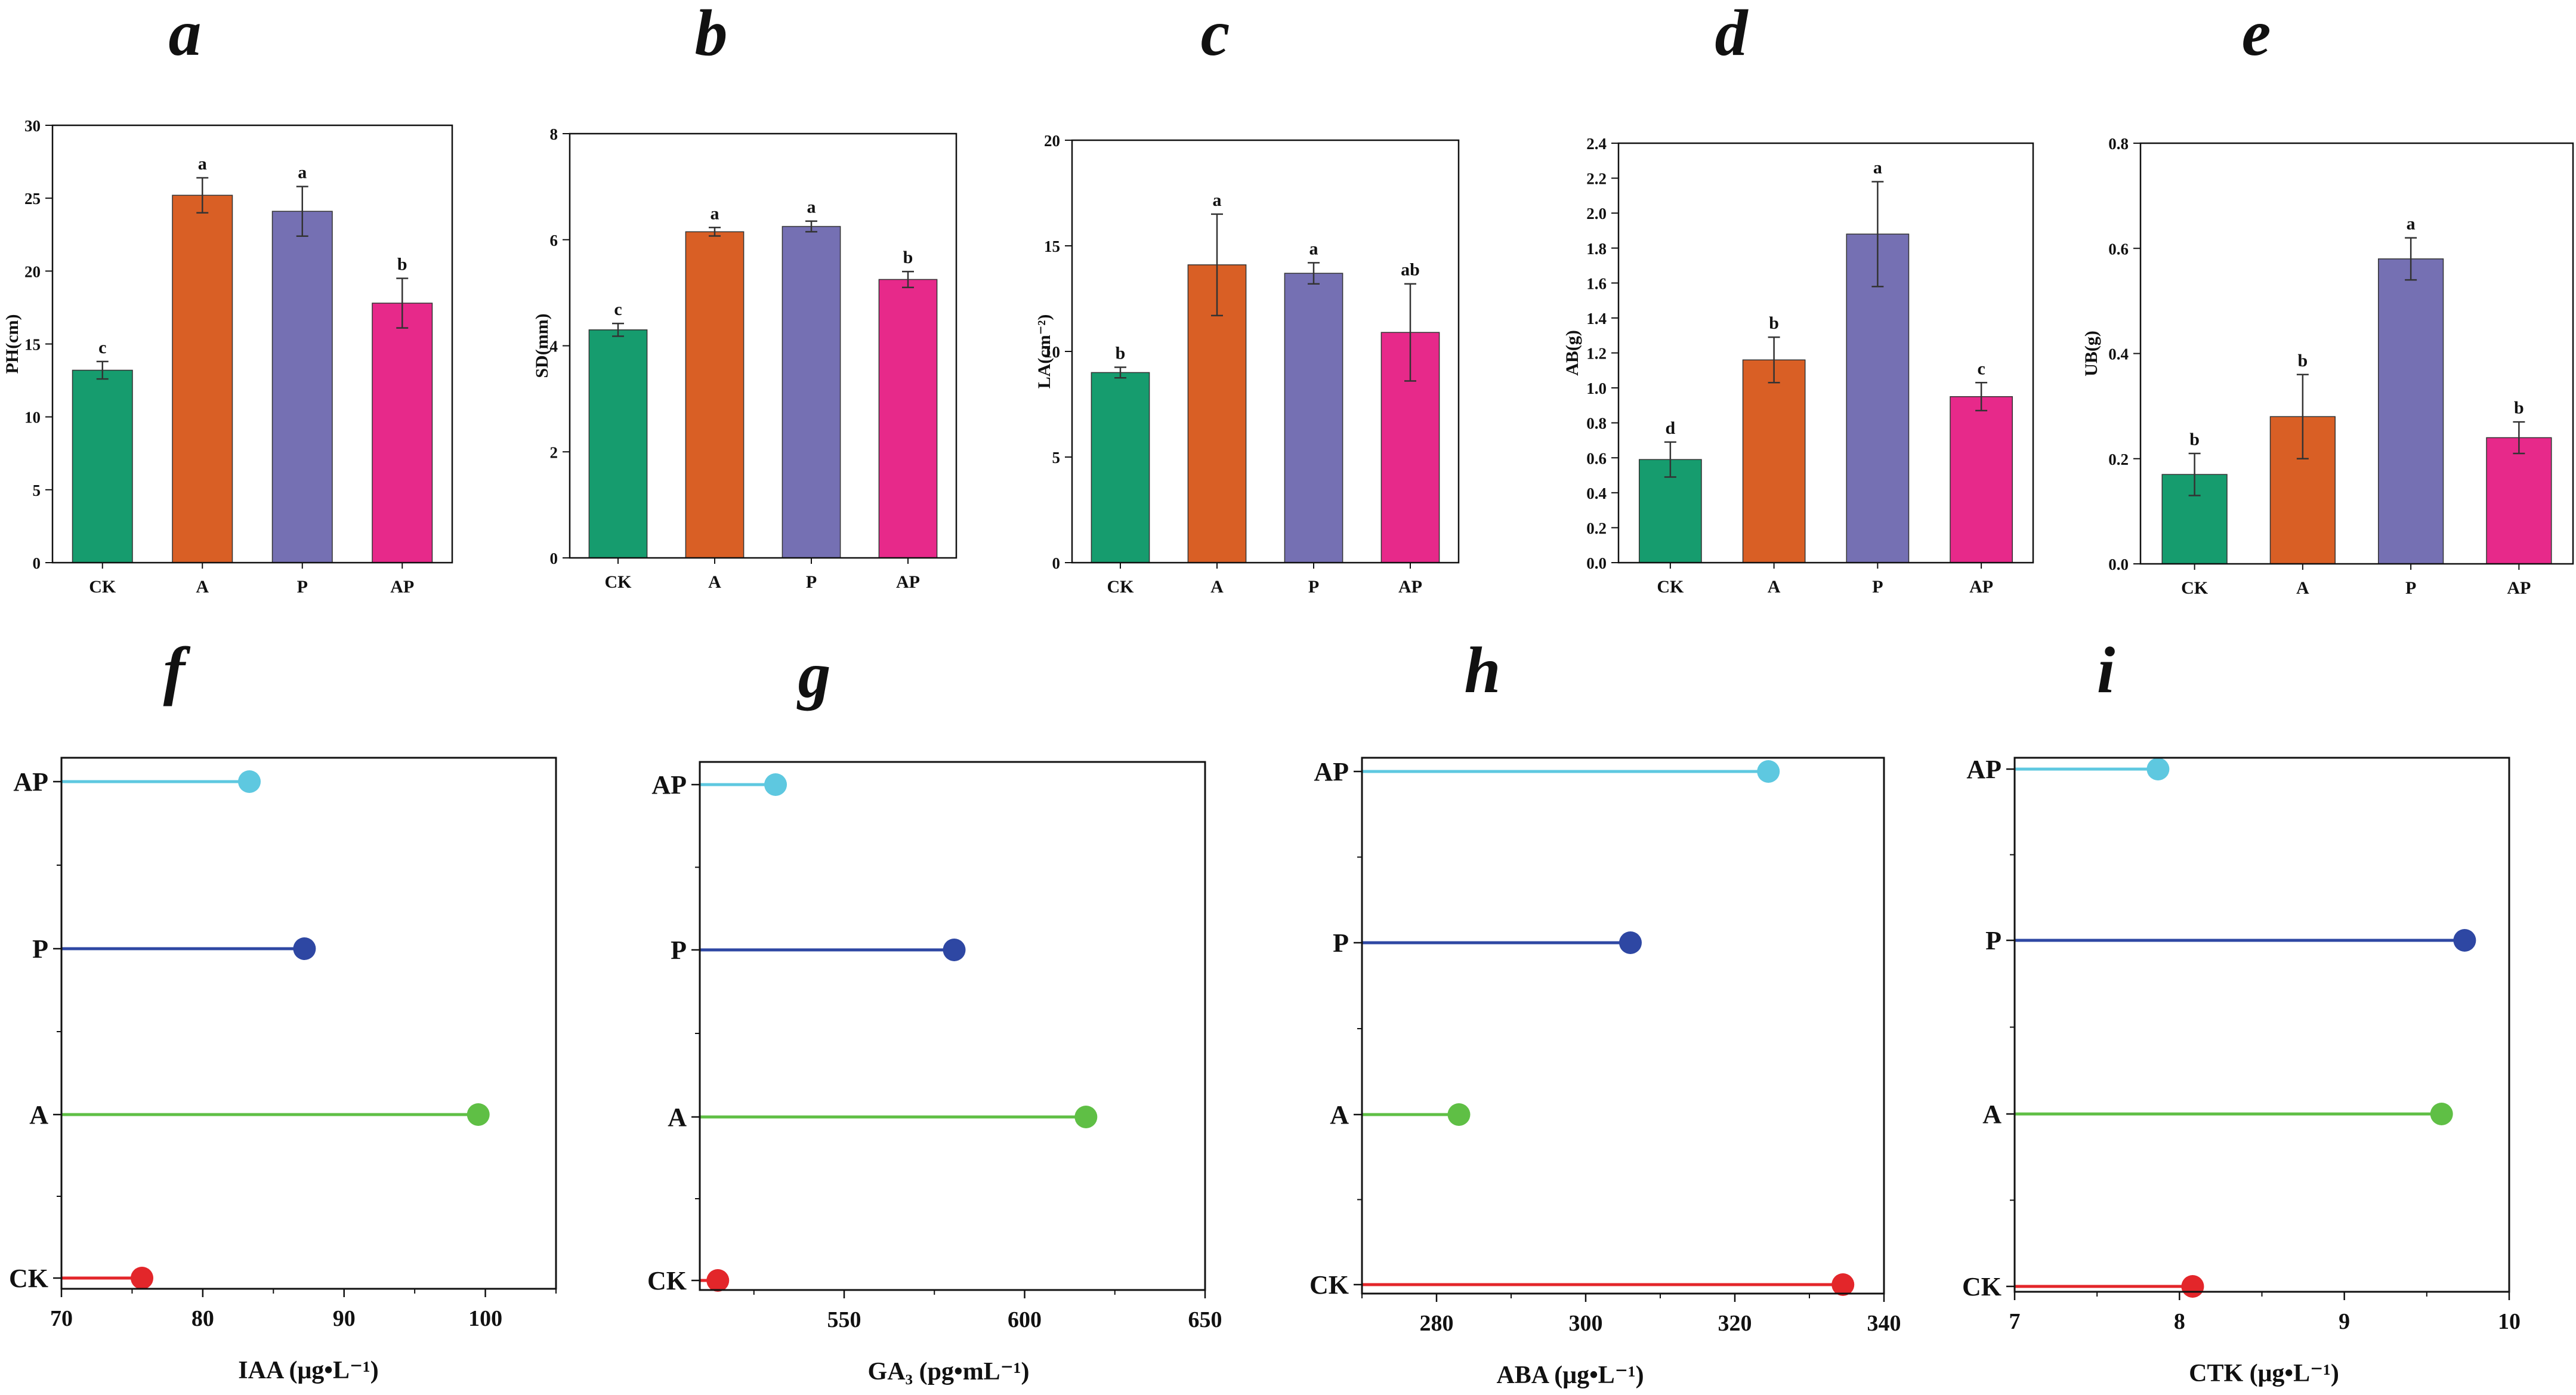 This screenshot has width=2576, height=1395. What do you see at coordinates (2118, 354) in the screenshot?
I see `y-tick-label: 0.4` at bounding box center [2118, 354].